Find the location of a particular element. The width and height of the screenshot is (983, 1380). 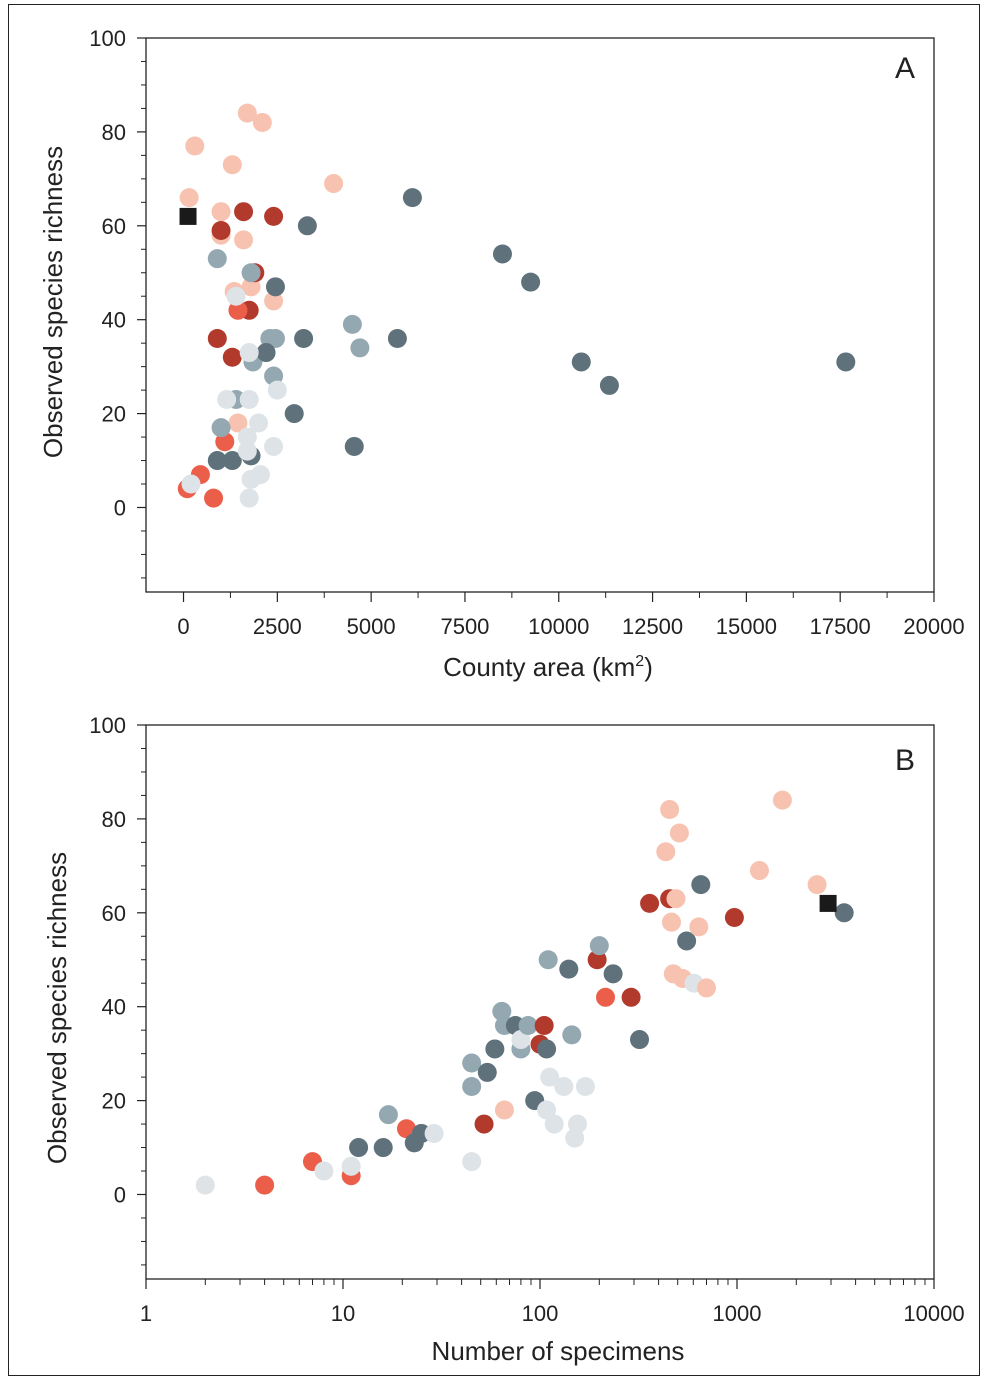

reference-marker is located at coordinates (828, 903).